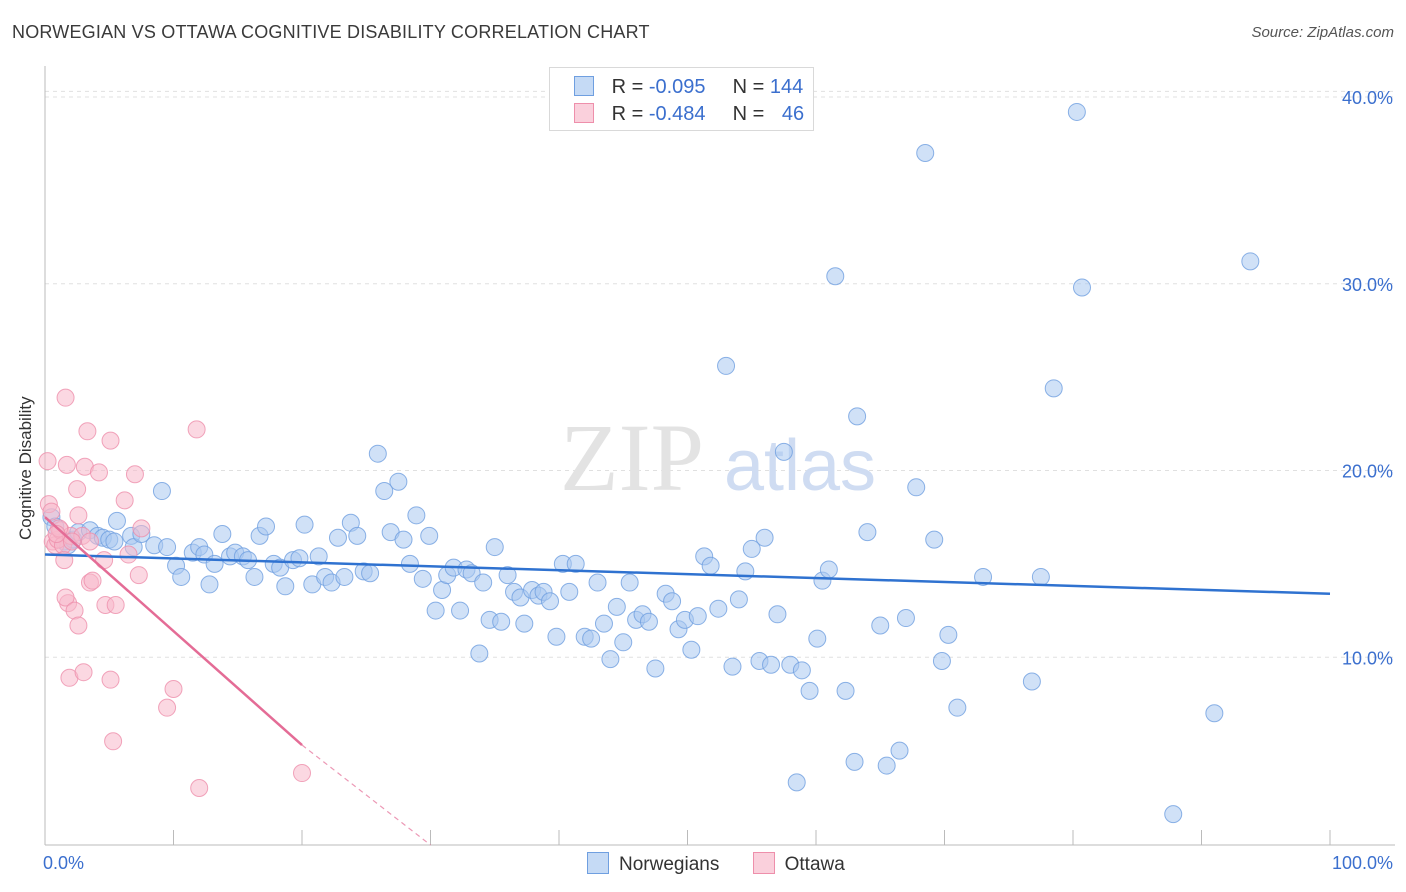  I want to click on ottawa-points, so click(174, 592).